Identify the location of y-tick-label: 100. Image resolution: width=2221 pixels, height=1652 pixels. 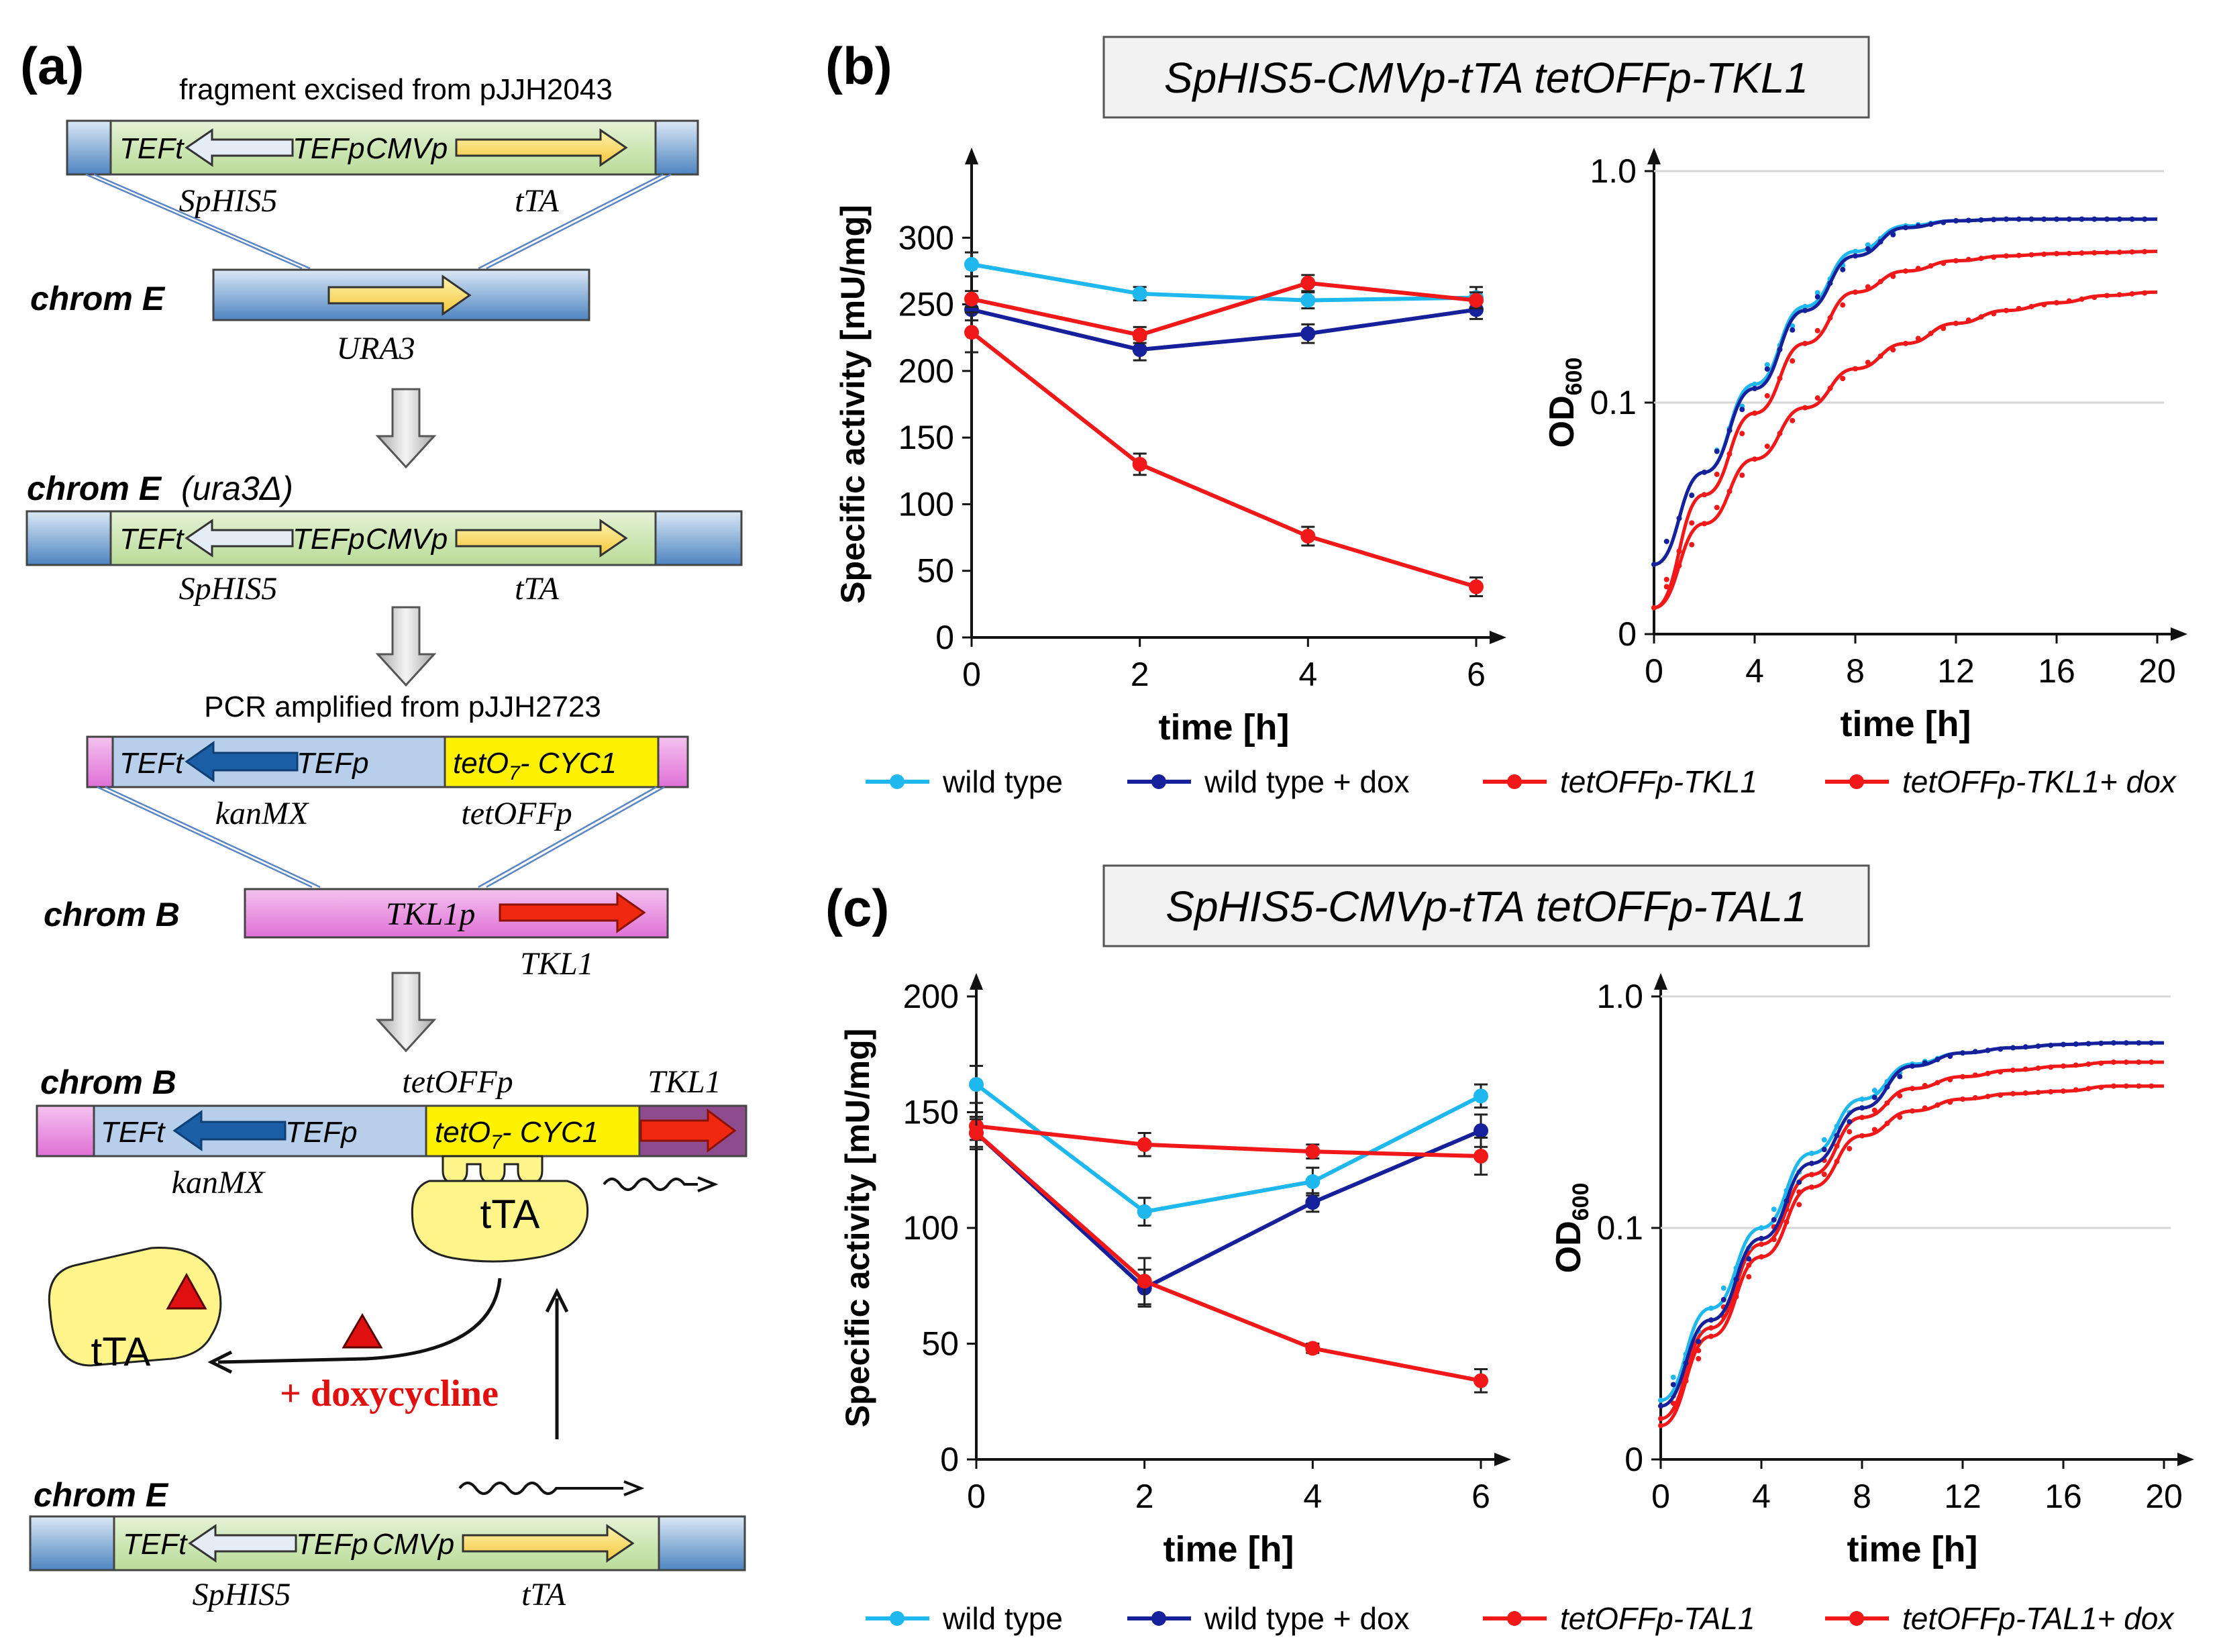
(926, 504).